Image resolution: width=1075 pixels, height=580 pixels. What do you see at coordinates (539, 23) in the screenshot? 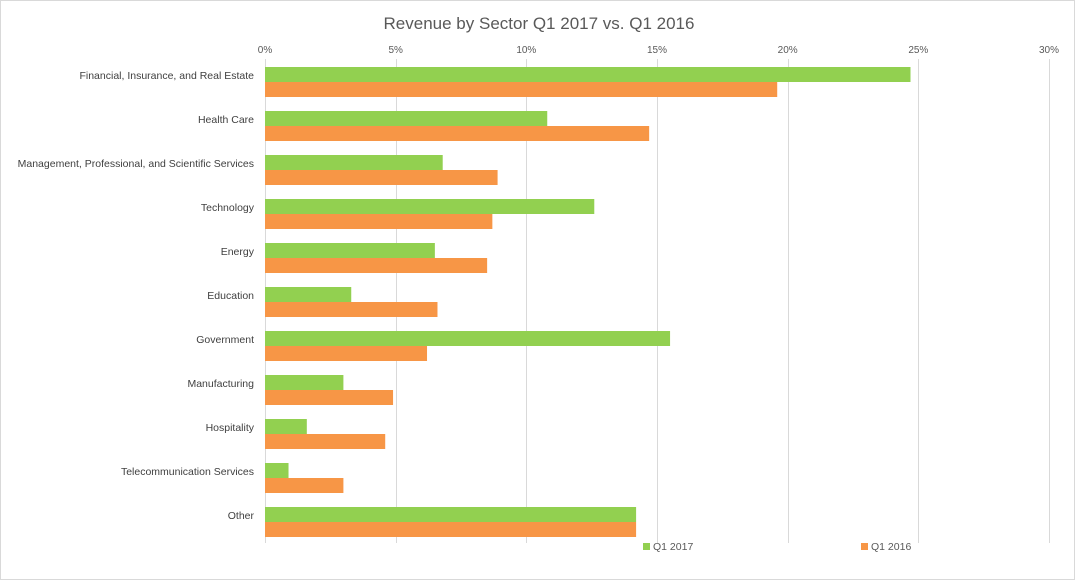
I see `chart-title: Revenue by Sector Q1 2017 vs. Q1 2016` at bounding box center [539, 23].